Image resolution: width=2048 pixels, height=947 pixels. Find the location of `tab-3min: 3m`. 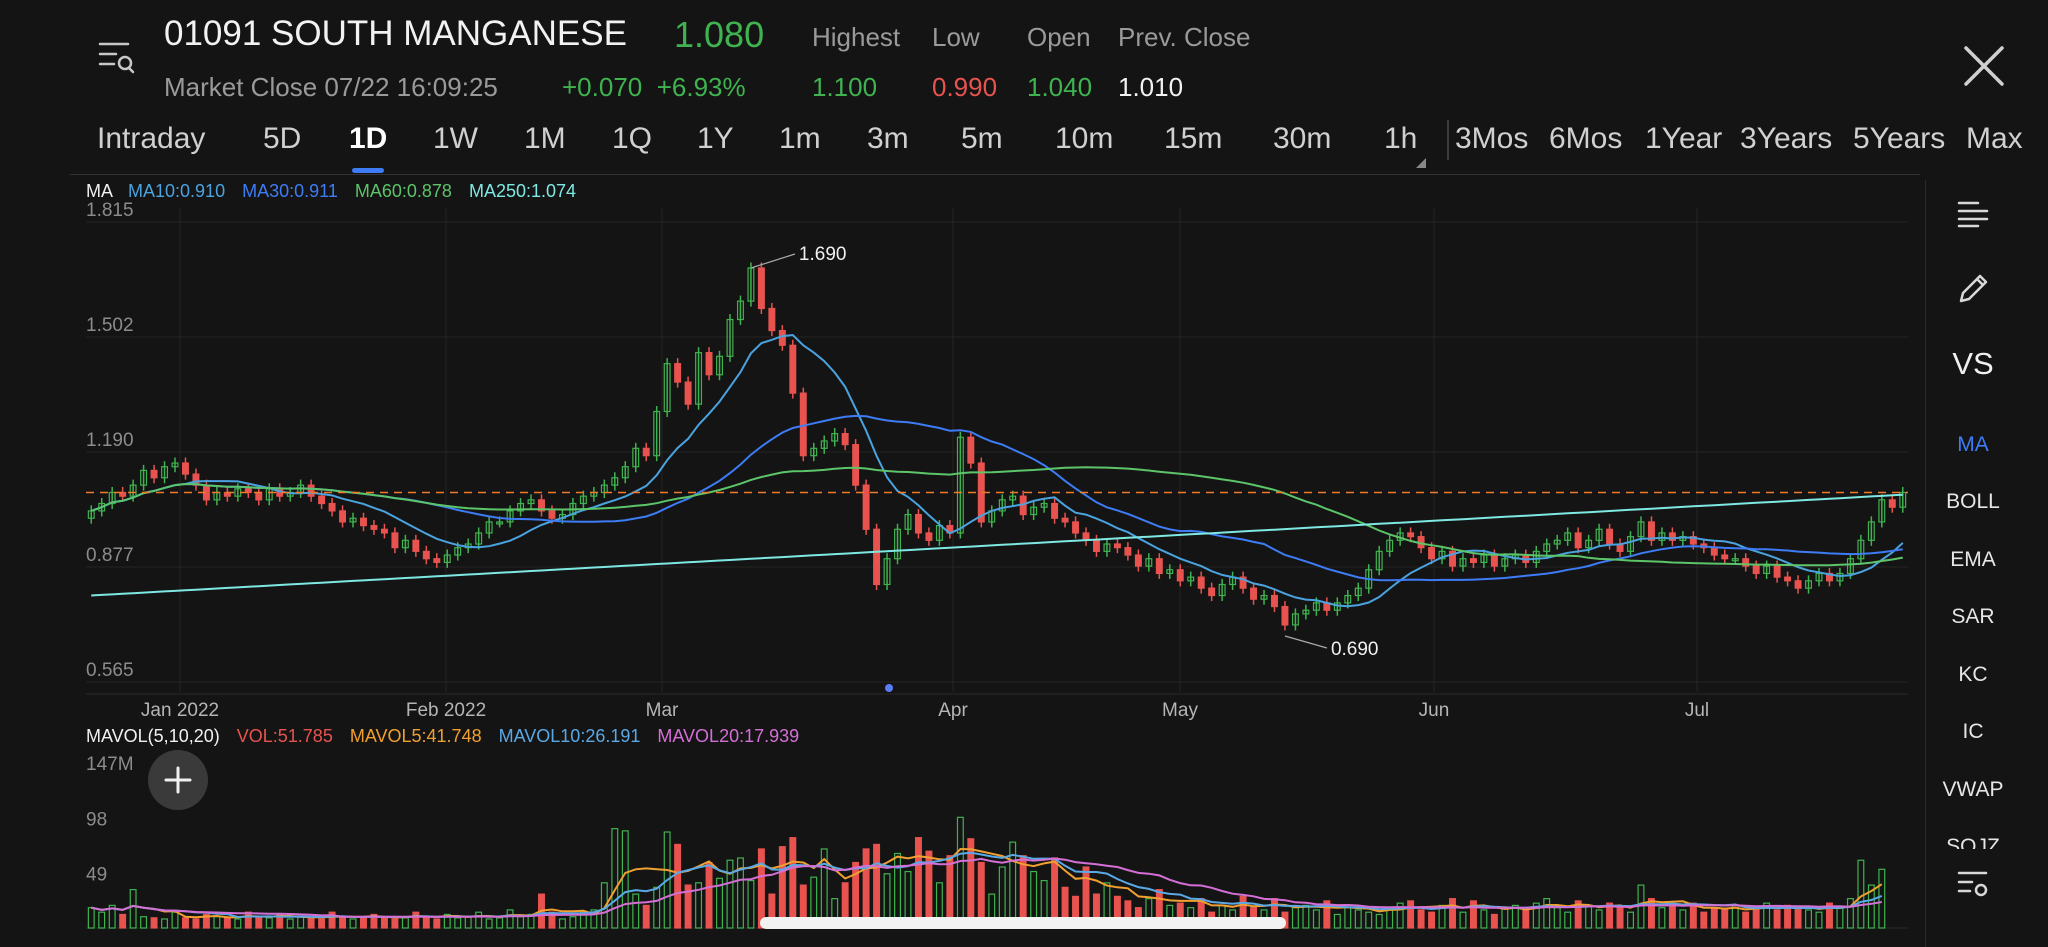

tab-3min: 3m is located at coordinates (888, 138).